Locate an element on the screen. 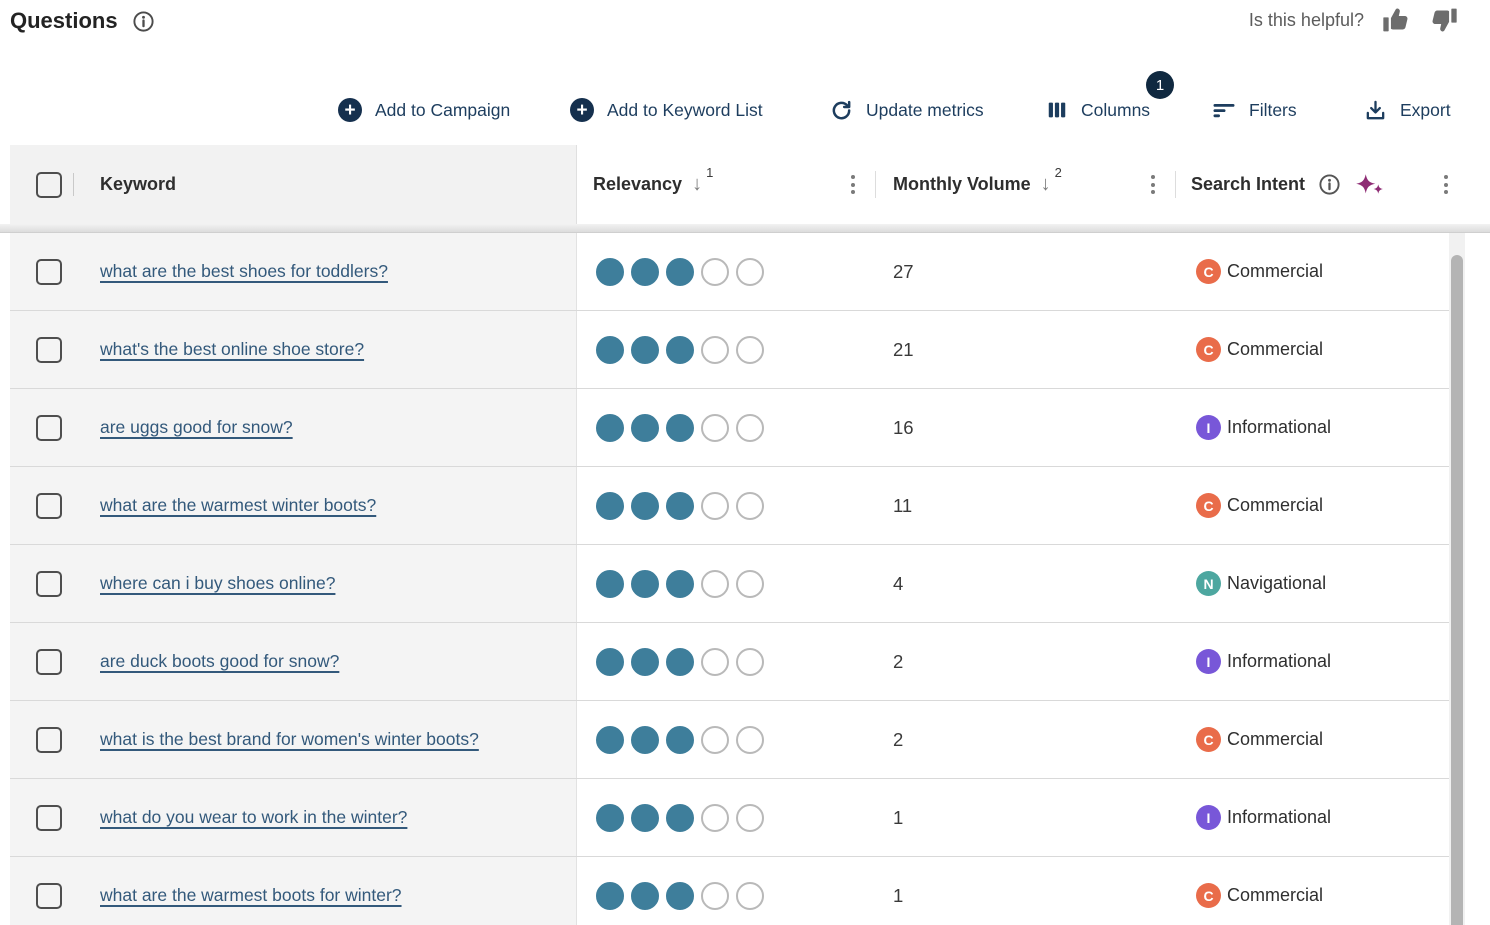 The width and height of the screenshot is (1490, 925). intent-label: Commercial is located at coordinates (1275, 739).